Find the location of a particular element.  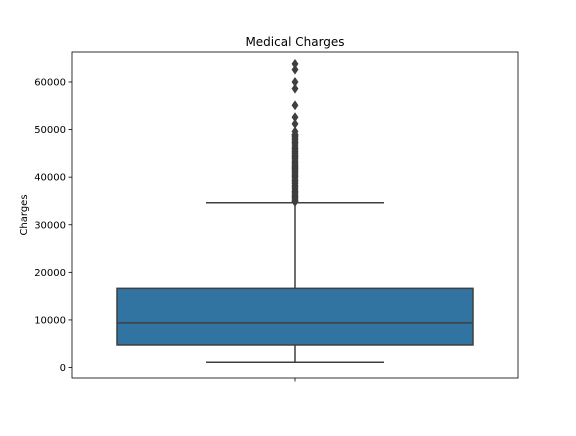

y-tick-label: 0 is located at coordinates (63, 368).